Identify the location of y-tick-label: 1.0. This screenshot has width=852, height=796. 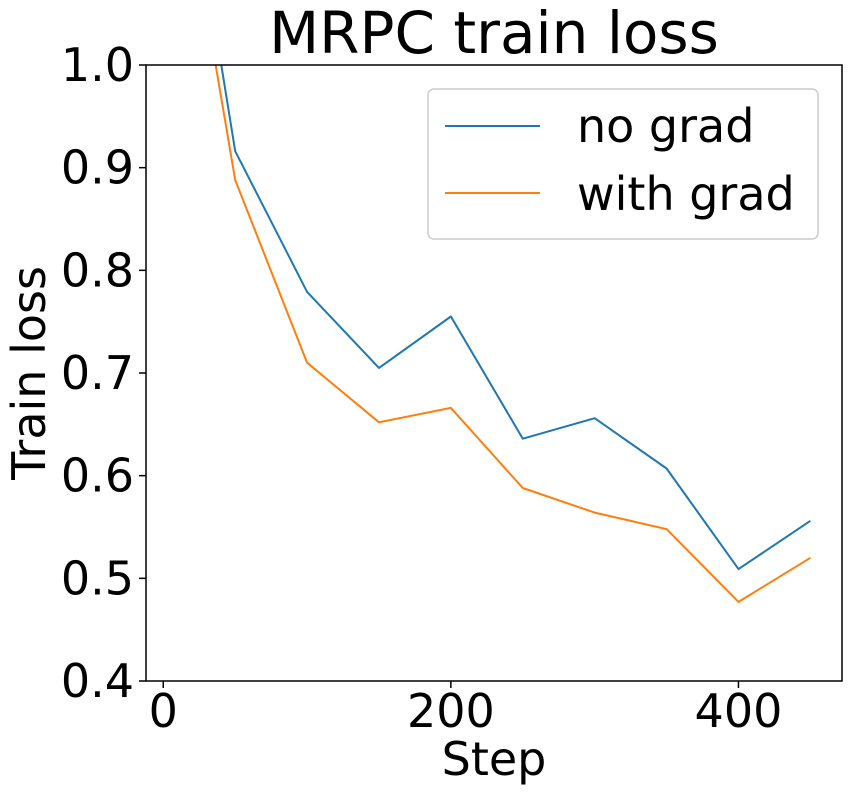
(97, 65).